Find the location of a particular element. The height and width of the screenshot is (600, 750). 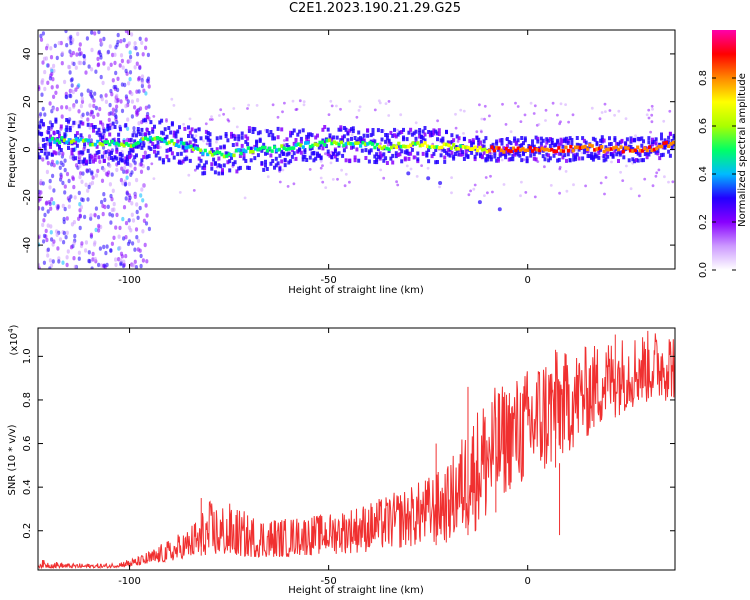

spectrogram-tail-cell is located at coordinates (428, 178).